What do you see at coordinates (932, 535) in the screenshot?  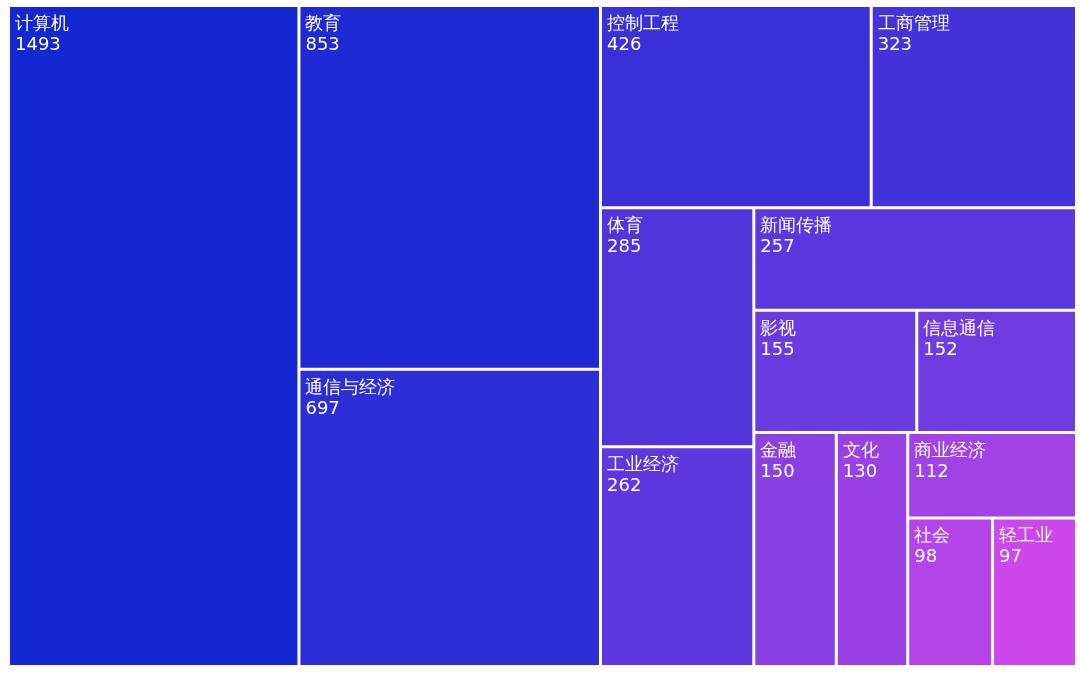 I see `category-label: 社会` at bounding box center [932, 535].